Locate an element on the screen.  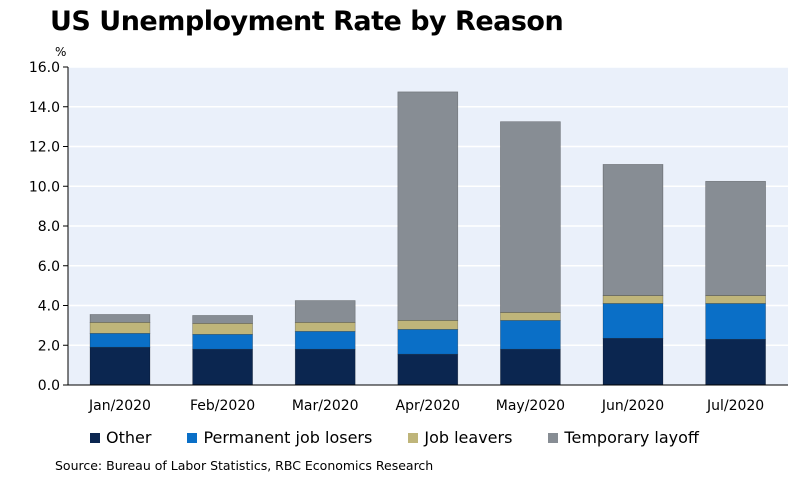
legend-item: Job leavers is located at coordinates (460, 437).